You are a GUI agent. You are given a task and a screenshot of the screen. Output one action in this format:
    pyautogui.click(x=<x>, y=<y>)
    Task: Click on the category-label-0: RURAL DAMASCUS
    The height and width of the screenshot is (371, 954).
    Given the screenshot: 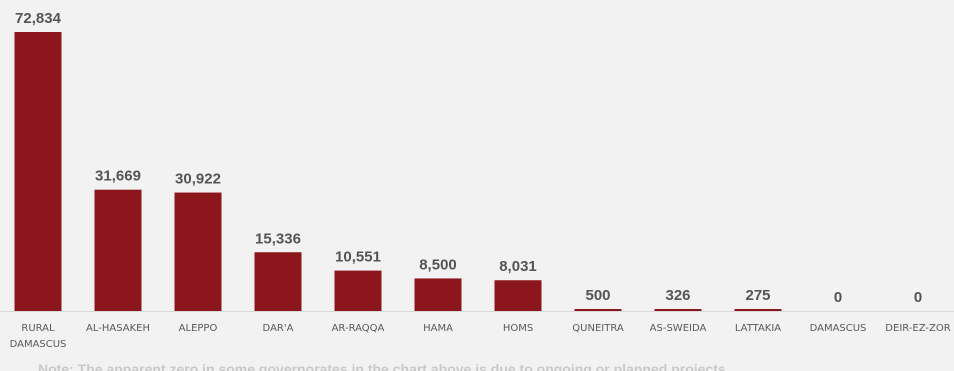 What is the action you would take?
    pyautogui.click(x=38, y=336)
    